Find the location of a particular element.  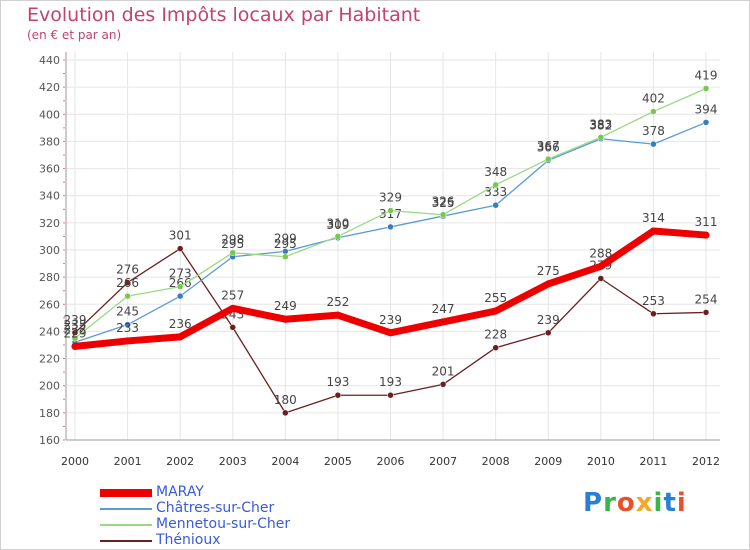

data-label: 309 is located at coordinates (337, 225).